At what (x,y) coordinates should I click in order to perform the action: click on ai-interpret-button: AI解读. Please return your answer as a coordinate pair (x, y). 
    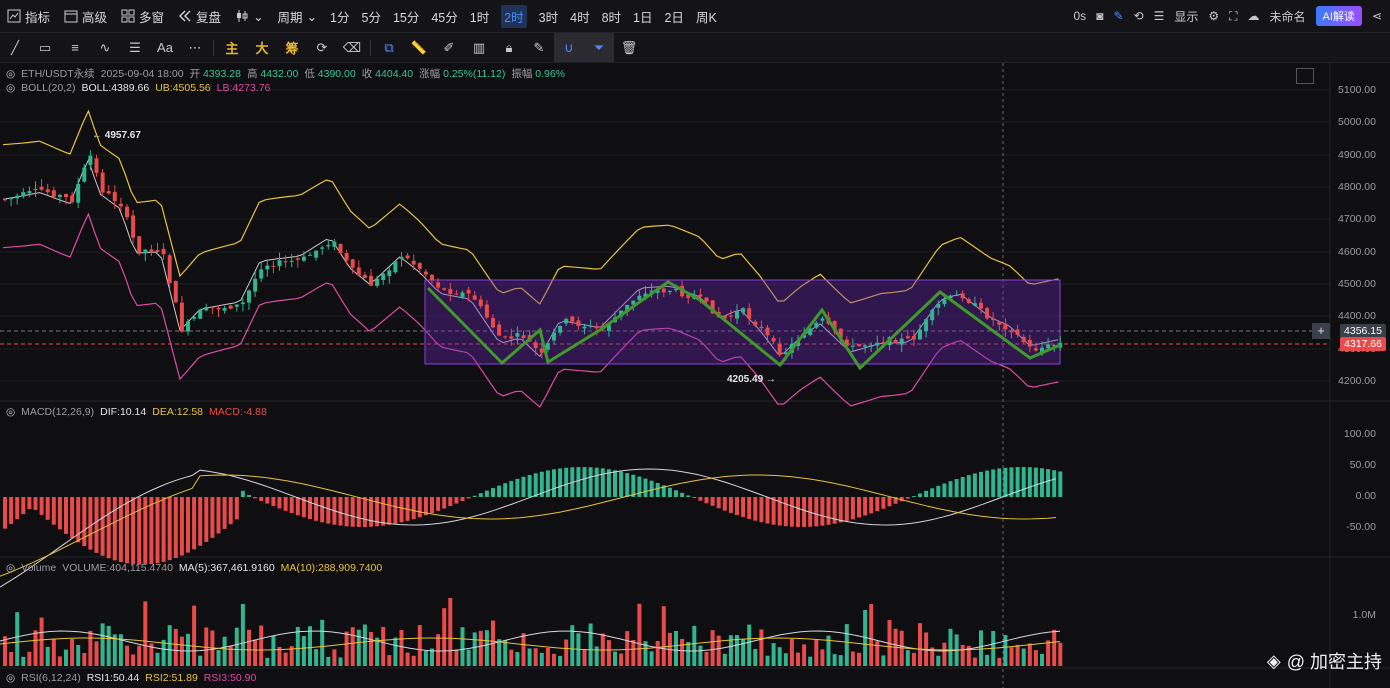
    Looking at the image, I should click on (1338, 16).